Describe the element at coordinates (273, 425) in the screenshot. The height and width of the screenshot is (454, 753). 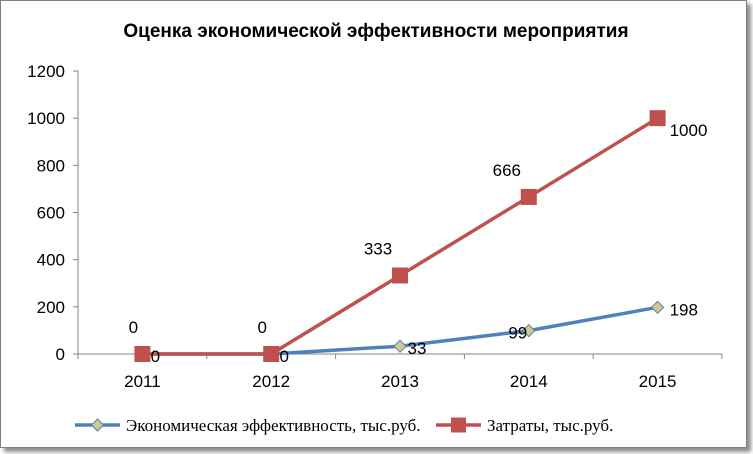
I see `legend-label-1: Экономическая эффективность, тыс.руб.` at that location.